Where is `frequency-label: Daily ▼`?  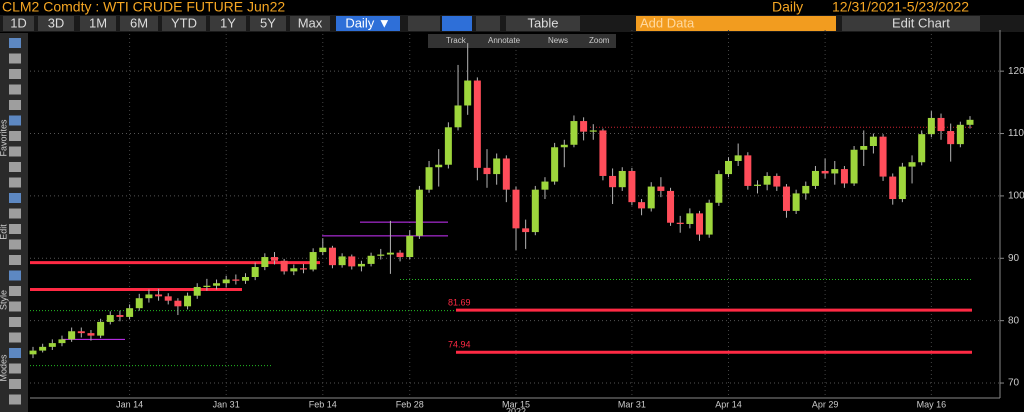 frequency-label: Daily ▼ is located at coordinates (367, 22).